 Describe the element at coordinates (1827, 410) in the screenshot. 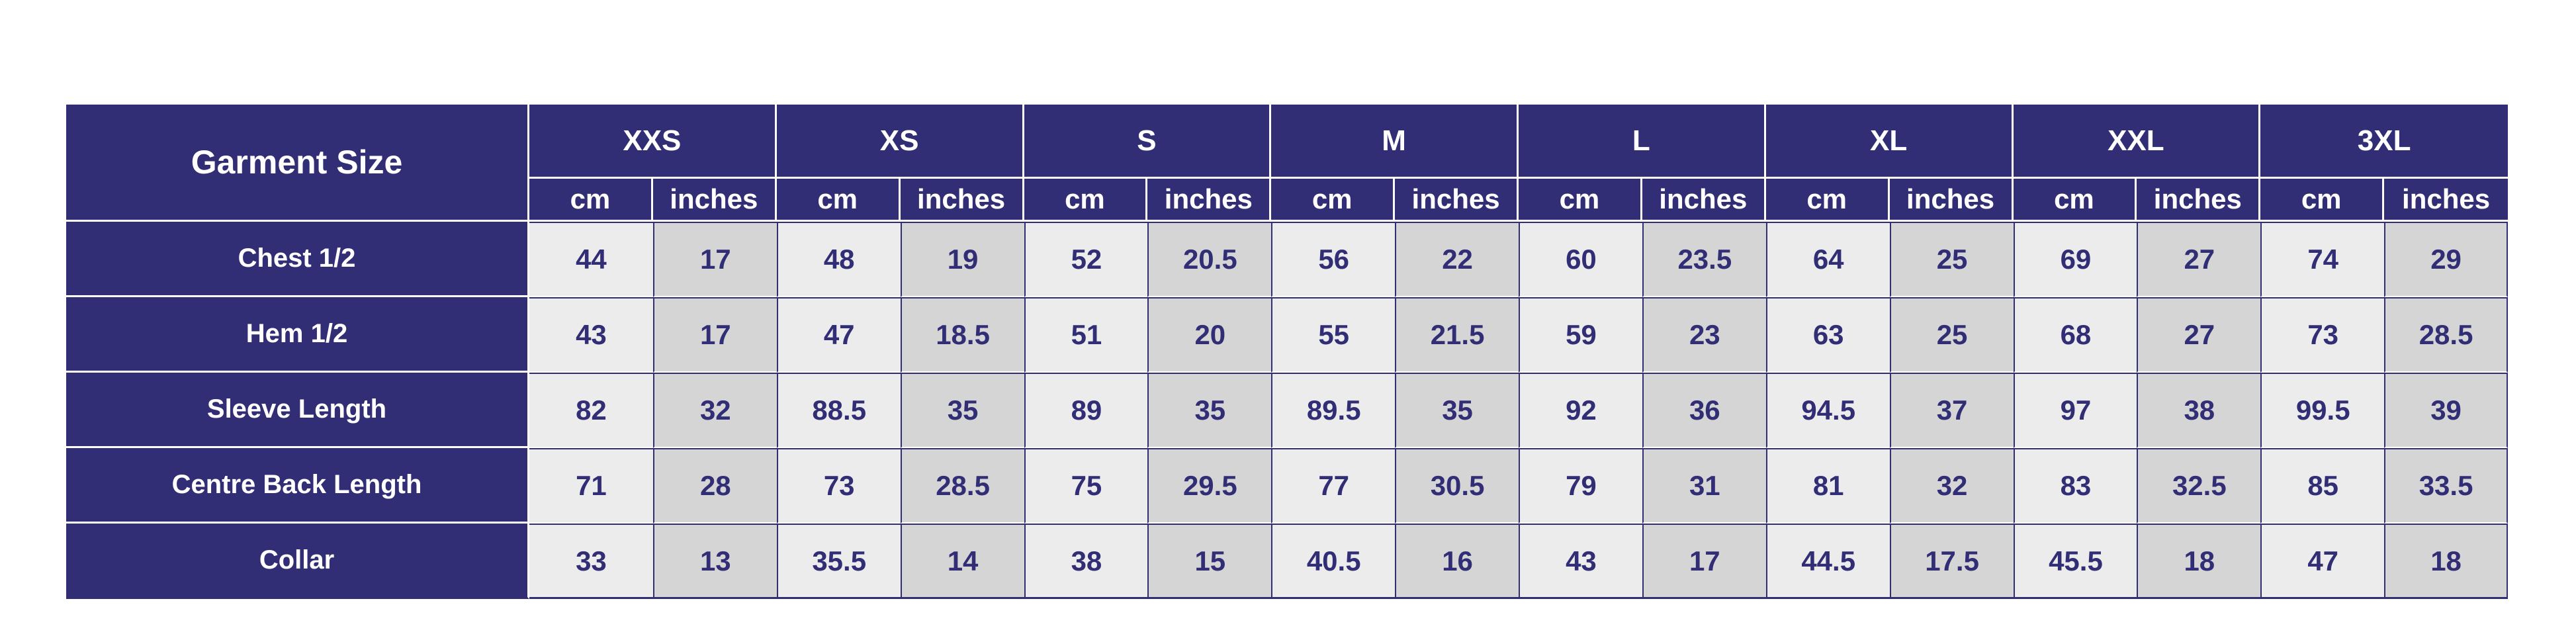

I see `value-cell: 94.5` at that location.